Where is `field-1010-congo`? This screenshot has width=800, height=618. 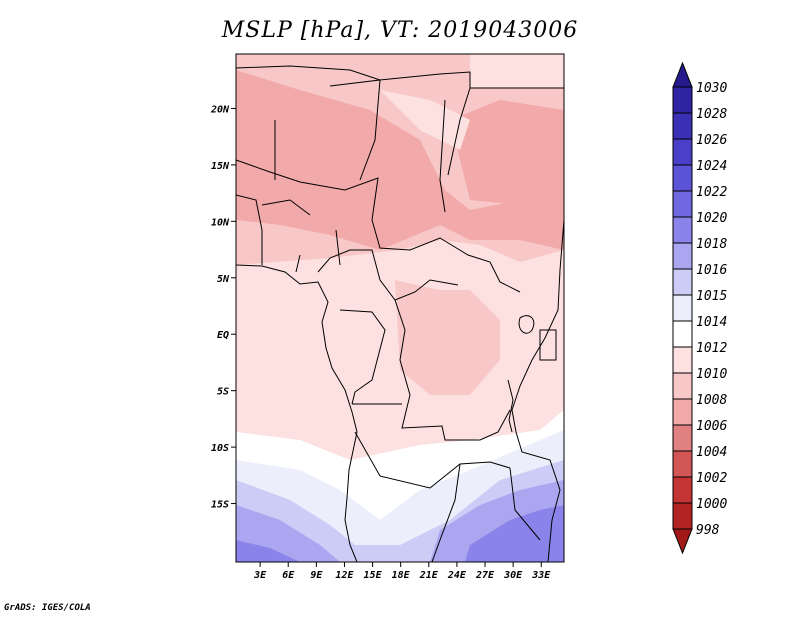
field-1010-congo is located at coordinates (447, 337).